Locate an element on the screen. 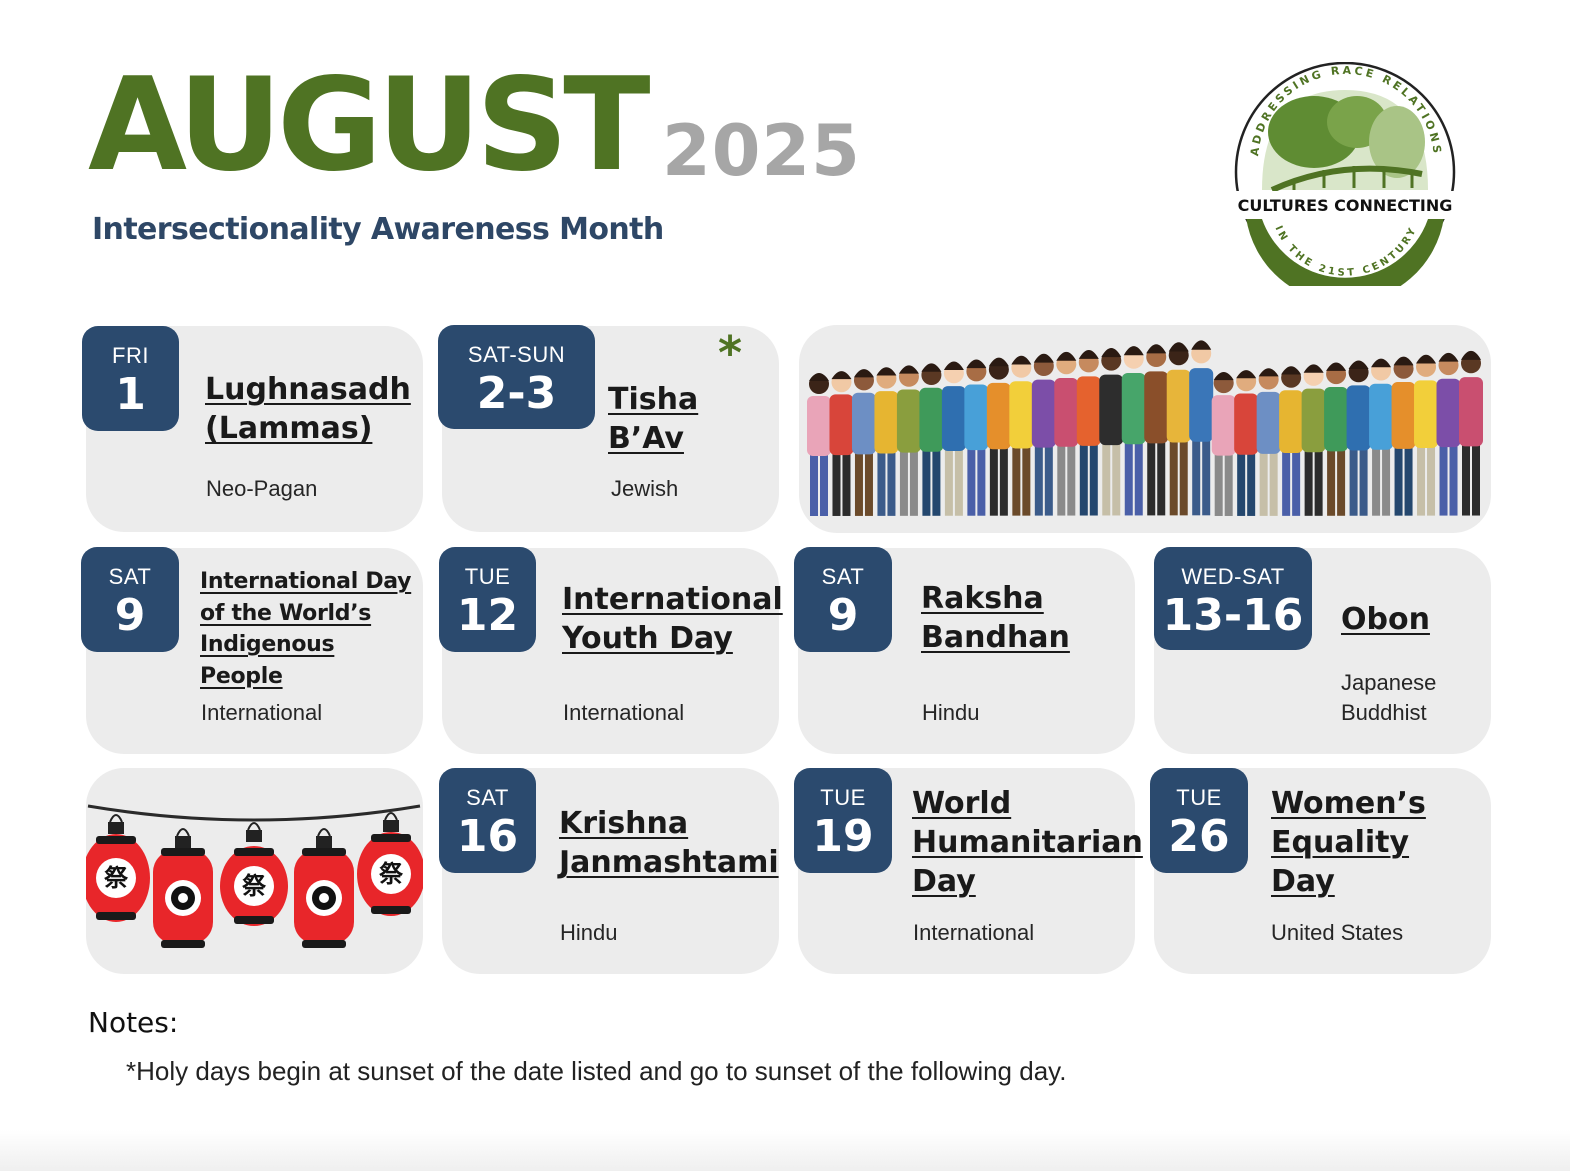 Image resolution: width=1570 pixels, height=1171 pixels. badge-date: 2-3 is located at coordinates (516, 393).